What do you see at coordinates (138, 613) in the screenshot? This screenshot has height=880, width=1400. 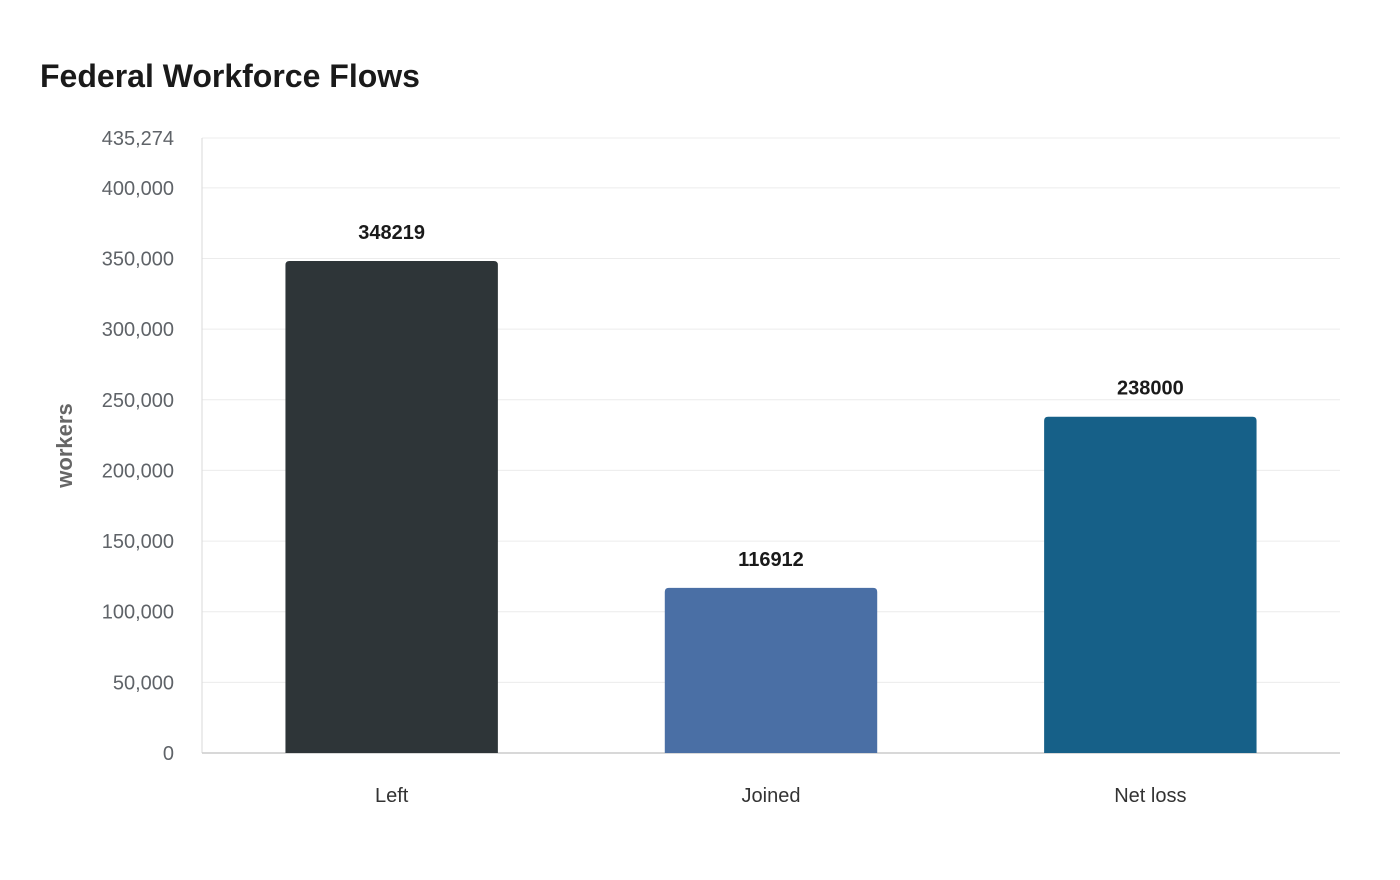 I see `y-tick-label: 100,000` at bounding box center [138, 613].